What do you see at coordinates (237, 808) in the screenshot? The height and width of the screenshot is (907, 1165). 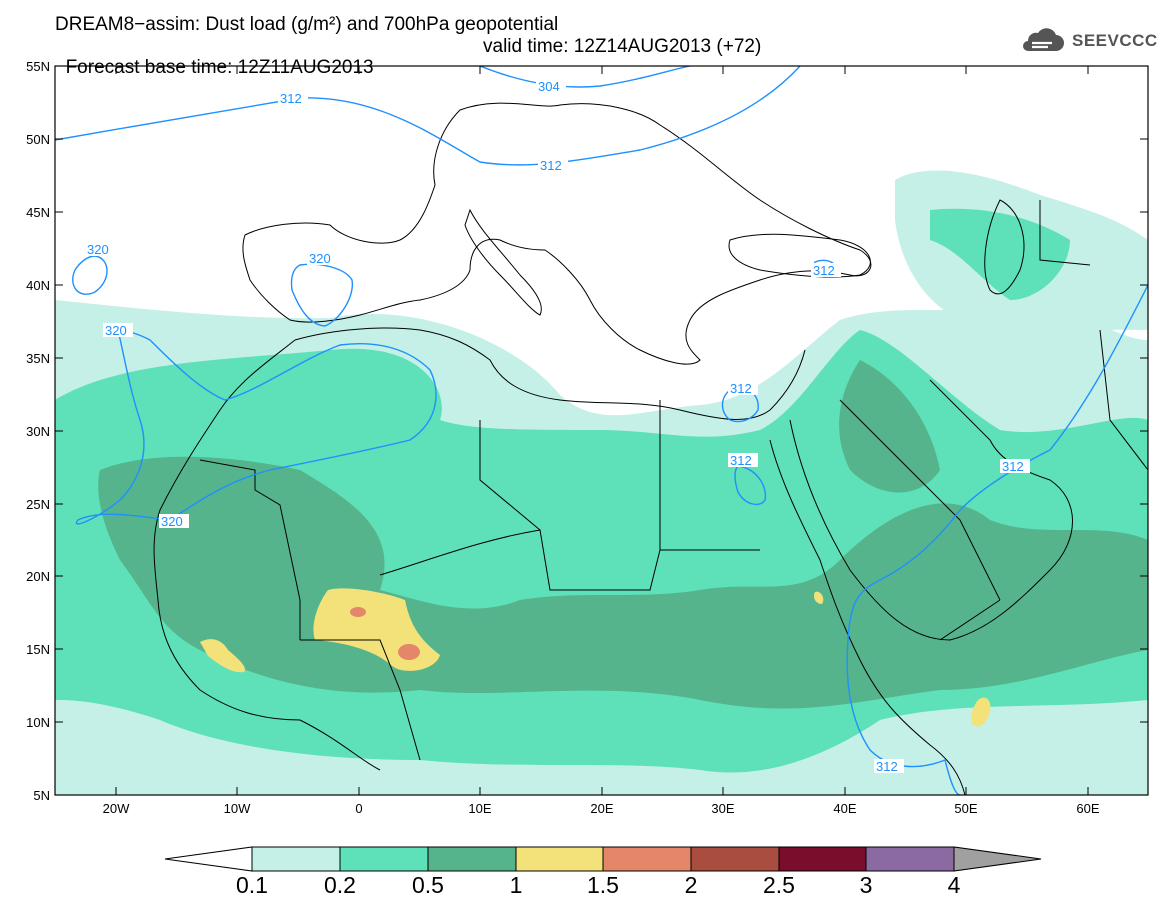 I see `lon-label-10w: 10W` at bounding box center [237, 808].